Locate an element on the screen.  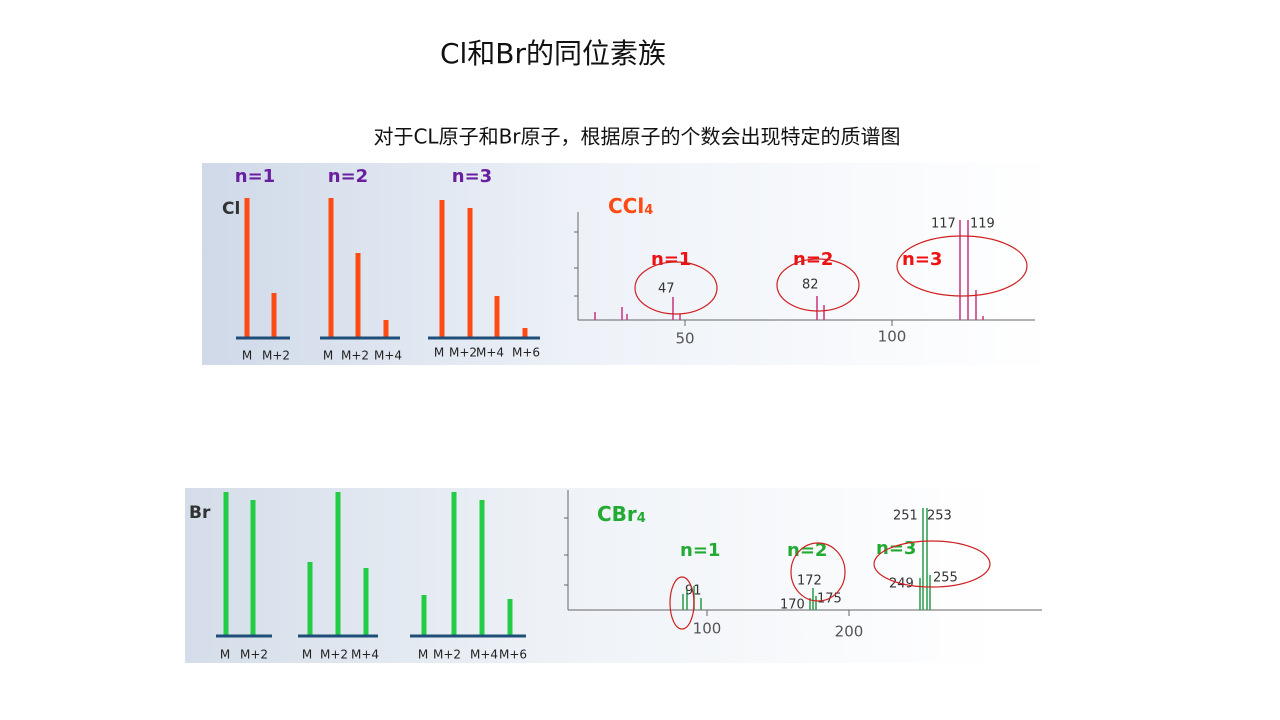
peak-value: 251 is located at coordinates (905, 516).